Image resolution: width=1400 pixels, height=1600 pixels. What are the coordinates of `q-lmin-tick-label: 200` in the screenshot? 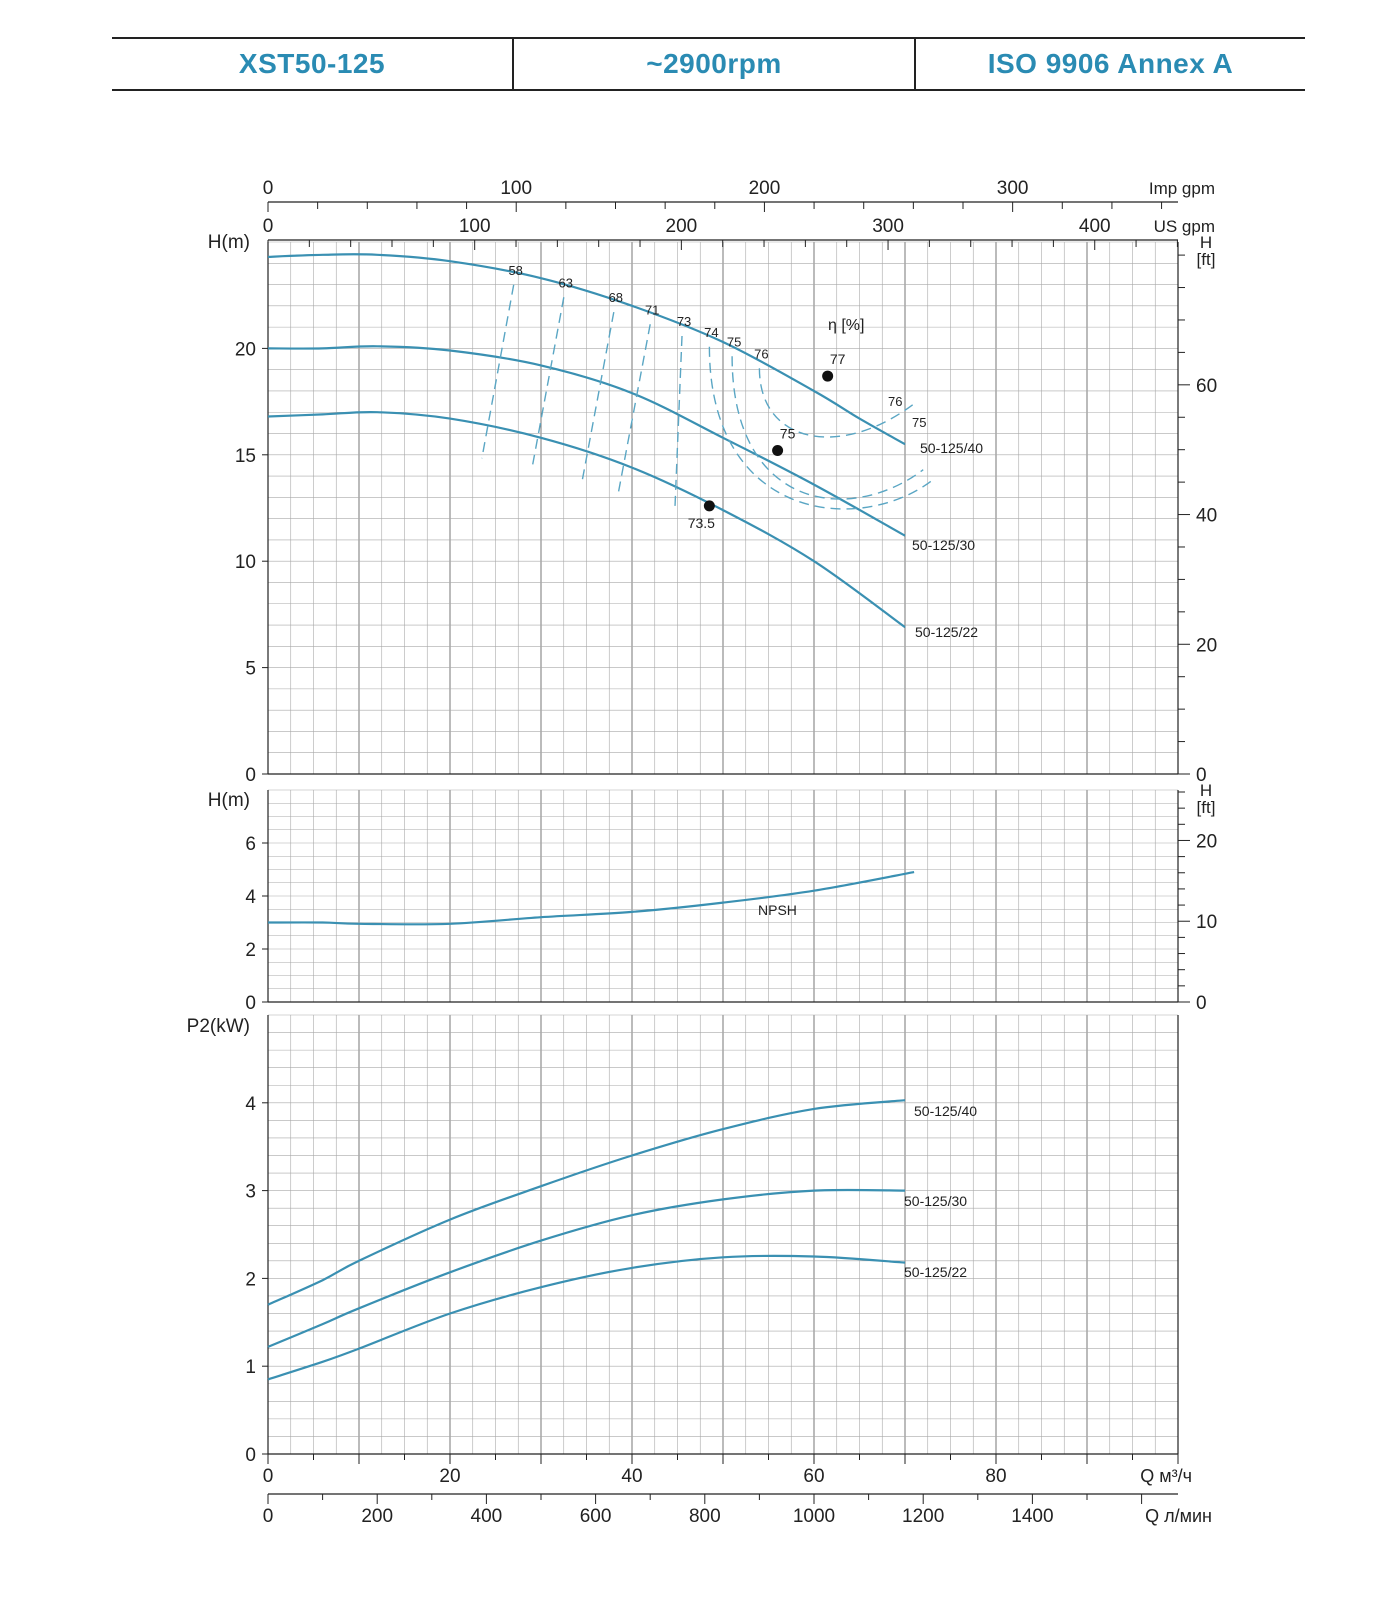 It's located at (377, 1516).